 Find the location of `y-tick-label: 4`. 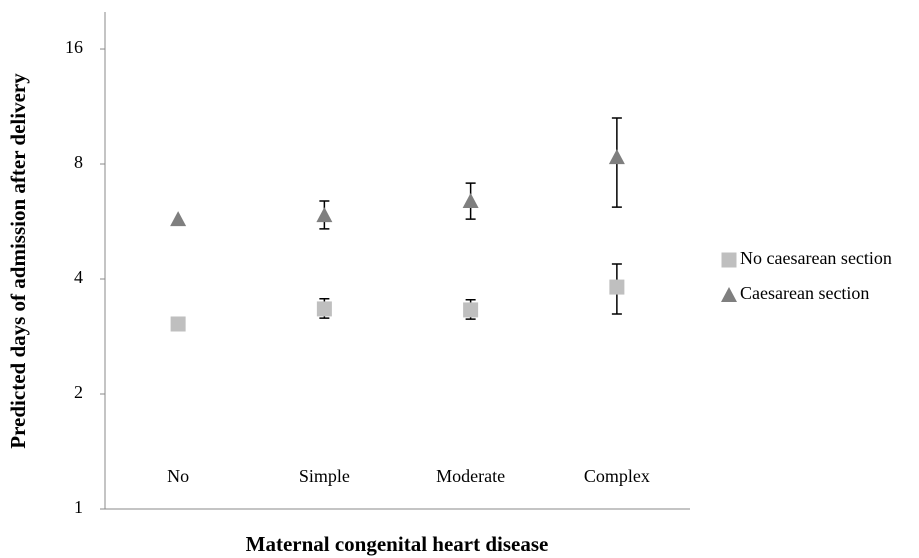

y-tick-label: 4 is located at coordinates (78, 277).